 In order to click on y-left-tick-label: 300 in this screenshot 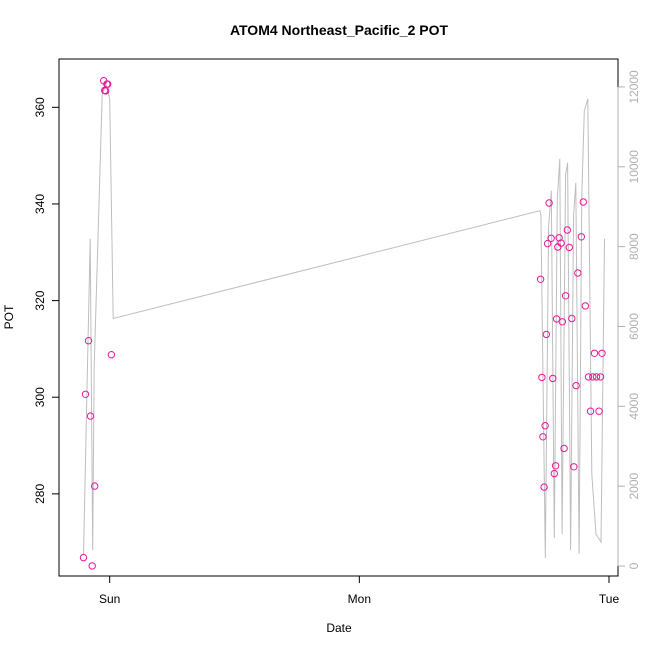, I will do `click(40, 397)`.